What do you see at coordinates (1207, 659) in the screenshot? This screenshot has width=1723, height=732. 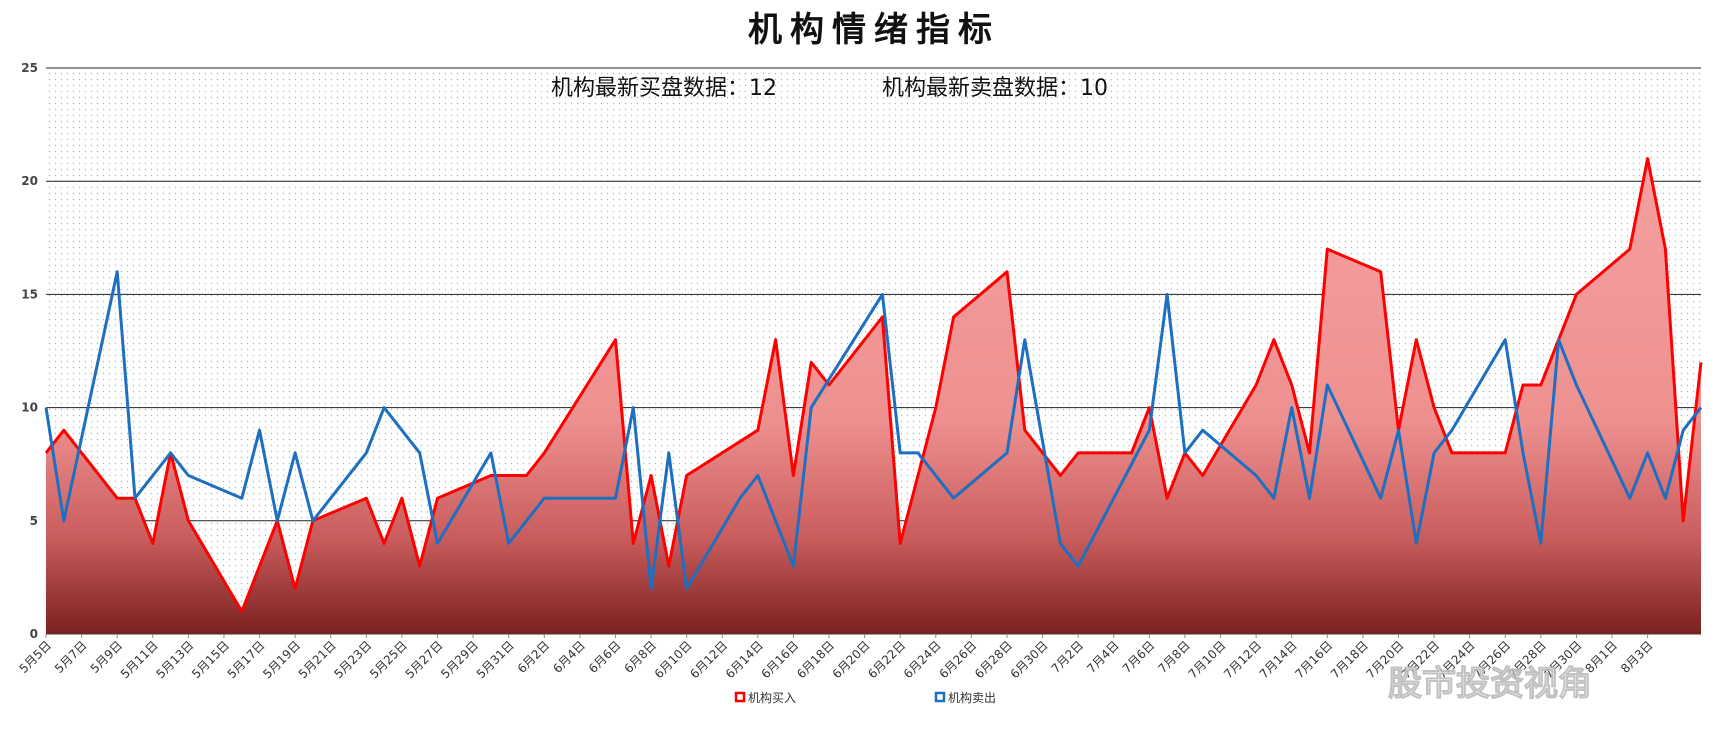 I see `x-tick-label: 7月10日` at bounding box center [1207, 659].